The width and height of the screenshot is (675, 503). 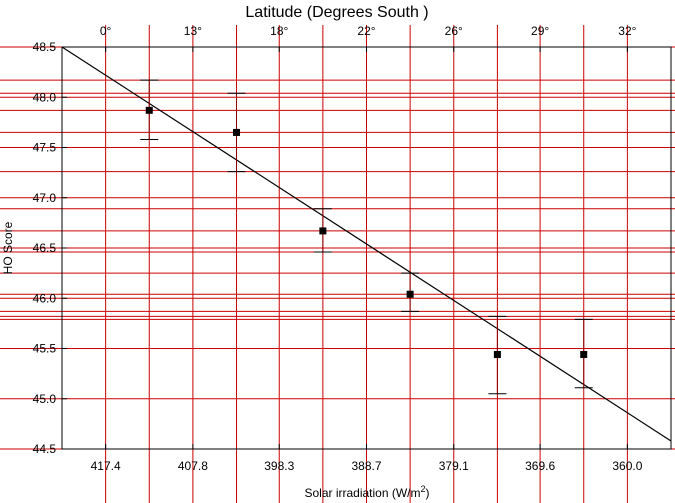 I want to click on x-tick-label-top-0: 0°, so click(x=106, y=31).